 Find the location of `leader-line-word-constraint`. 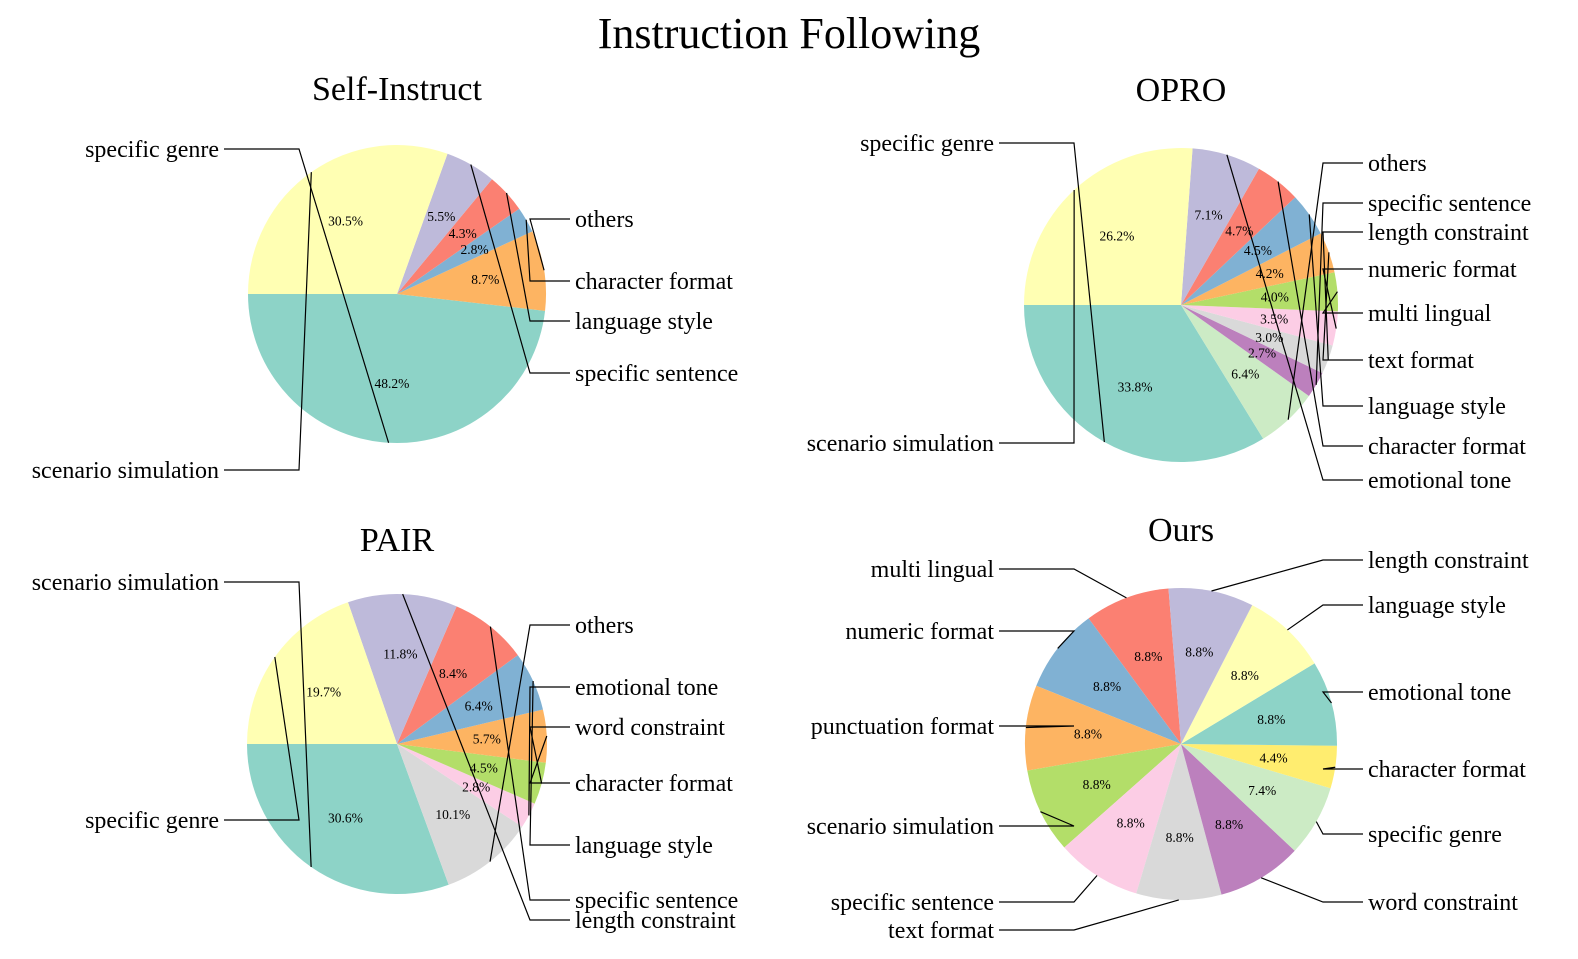

leader-line-word-constraint is located at coordinates (549, 755).